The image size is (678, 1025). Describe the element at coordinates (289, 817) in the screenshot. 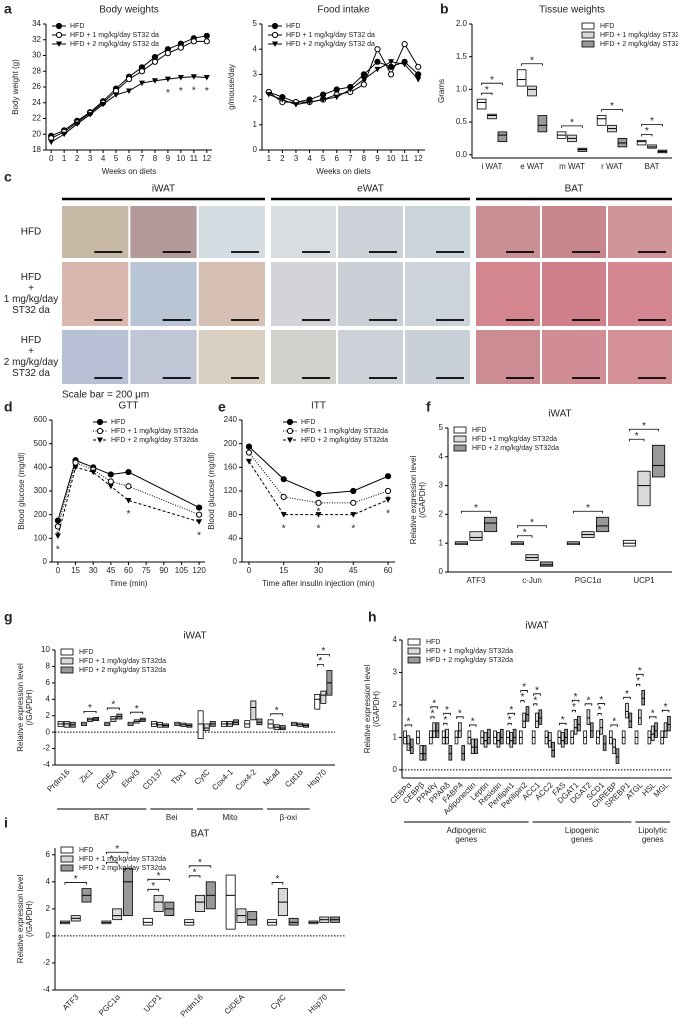

I see `group-label: β-oxi` at that location.